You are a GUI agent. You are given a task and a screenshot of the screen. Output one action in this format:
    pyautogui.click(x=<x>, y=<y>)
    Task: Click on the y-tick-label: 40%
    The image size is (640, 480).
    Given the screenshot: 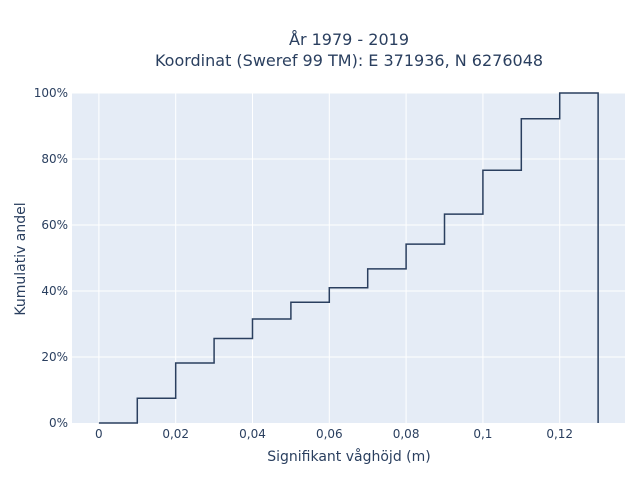 What is the action you would take?
    pyautogui.click(x=54, y=291)
    